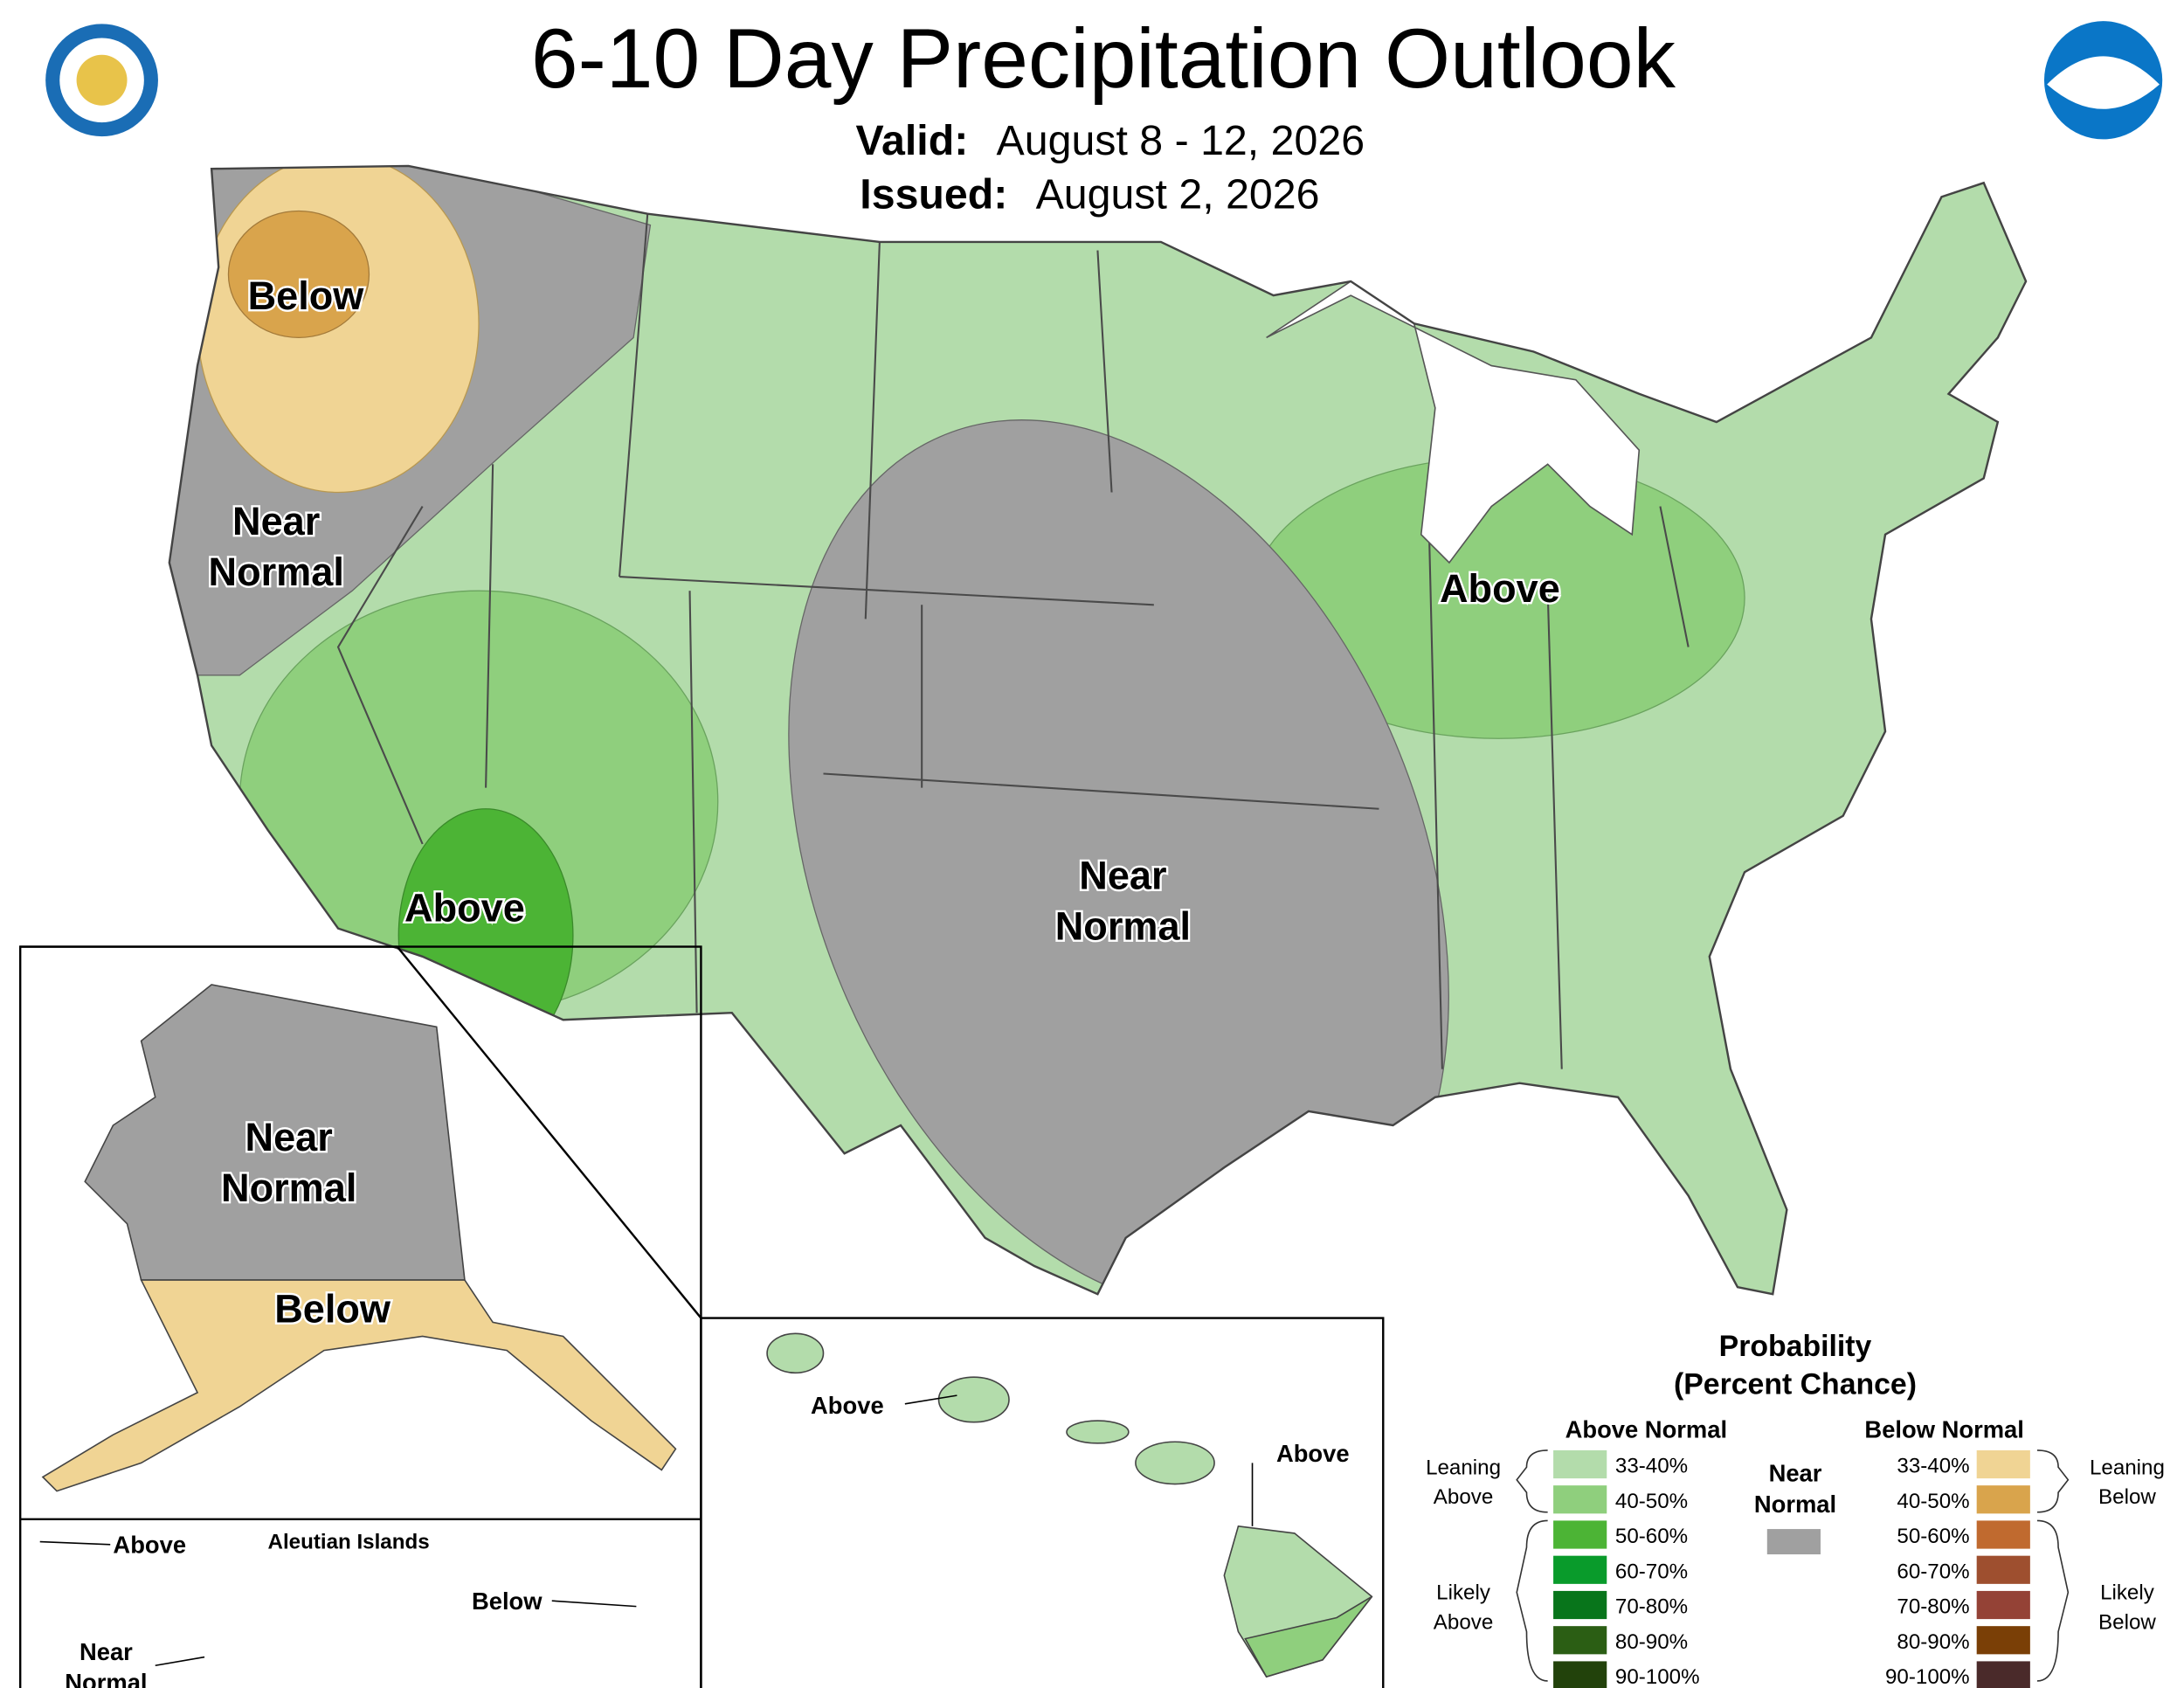 This screenshot has height=1688, width=2184. Describe the element at coordinates (1795, 1472) in the screenshot. I see `legend-heading: Near` at that location.